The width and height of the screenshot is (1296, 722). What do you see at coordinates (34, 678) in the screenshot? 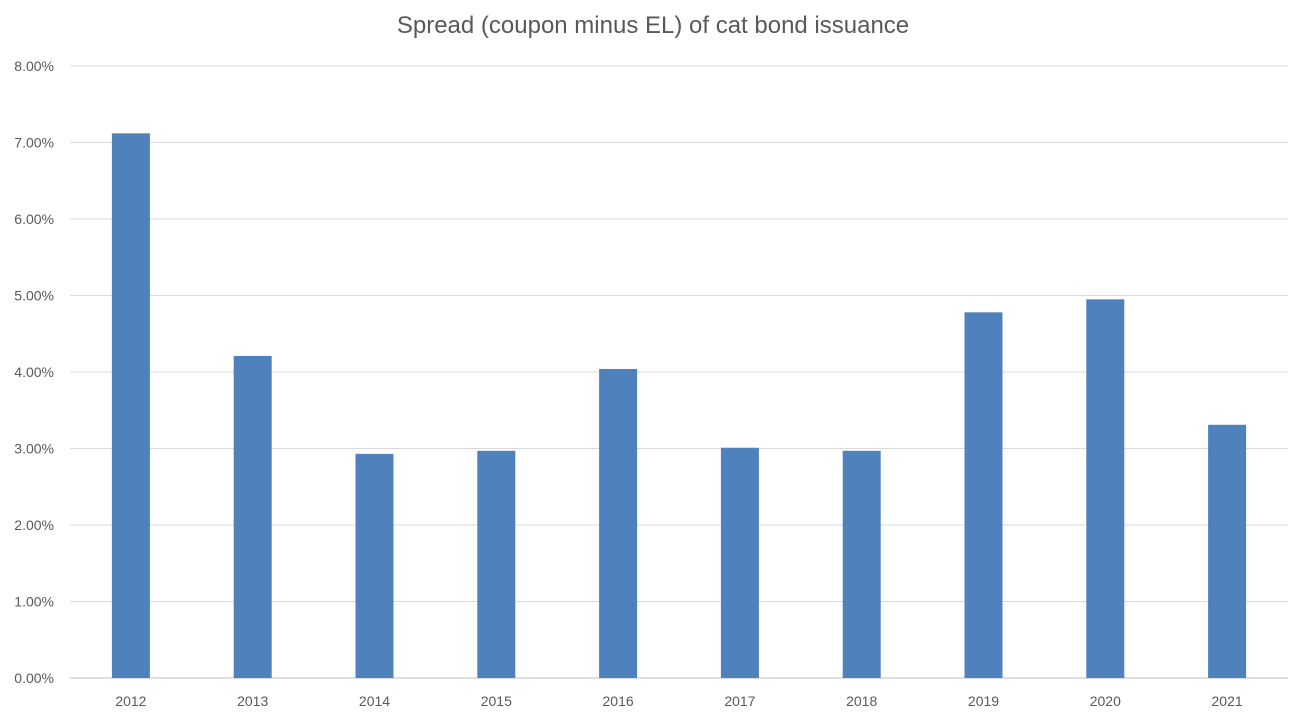
I see `y-tick-label: 0.00%` at bounding box center [34, 678].